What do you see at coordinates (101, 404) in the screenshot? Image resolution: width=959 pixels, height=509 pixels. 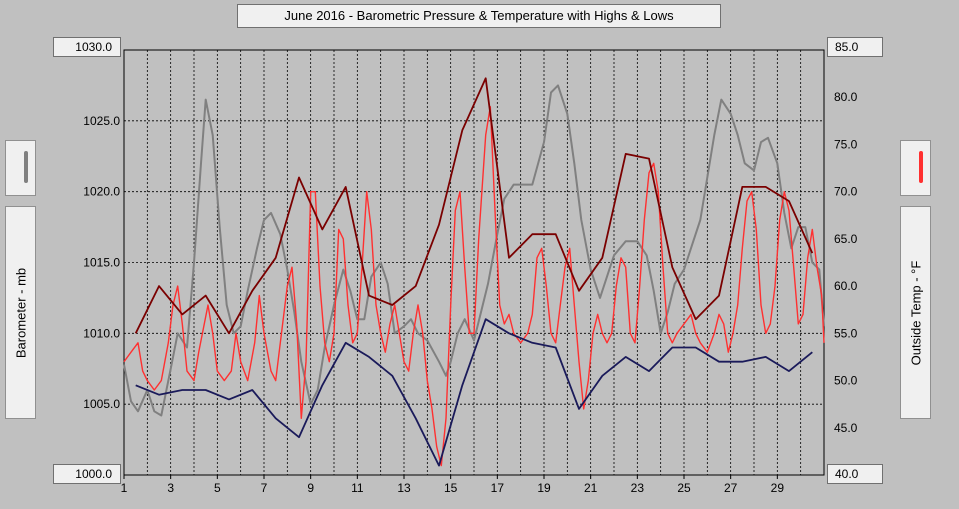 I see `left-axis-tick-label: 1005.0` at bounding box center [101, 404].